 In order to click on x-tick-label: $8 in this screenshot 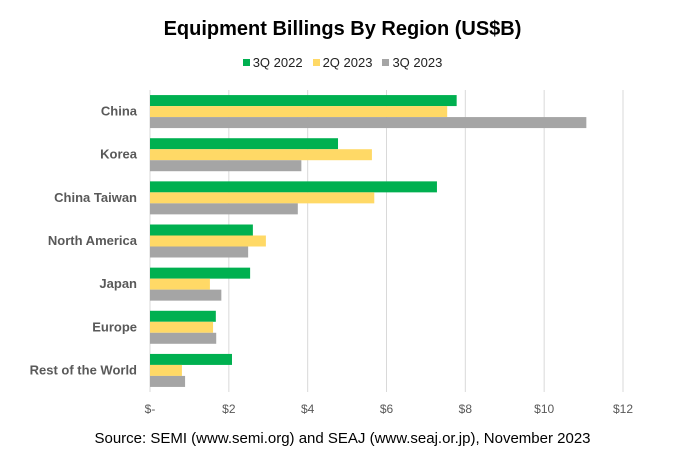, I will do `click(466, 409)`.